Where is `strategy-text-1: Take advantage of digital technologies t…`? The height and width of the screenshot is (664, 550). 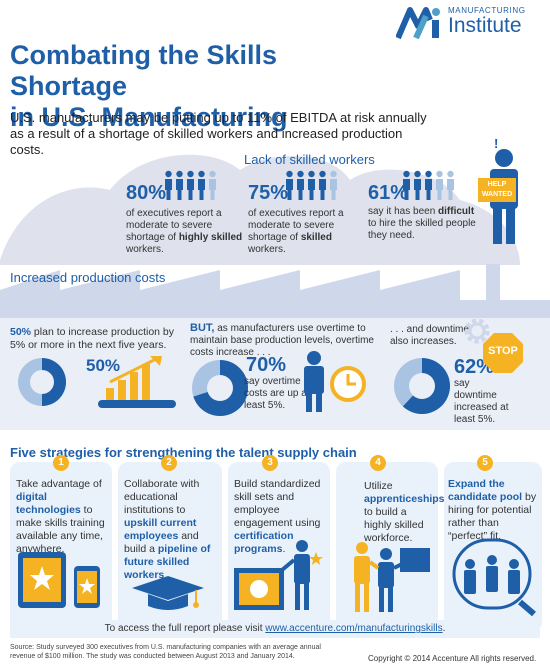 strategy-text-1: Take advantage of digital technologies t… is located at coordinates (60, 516).